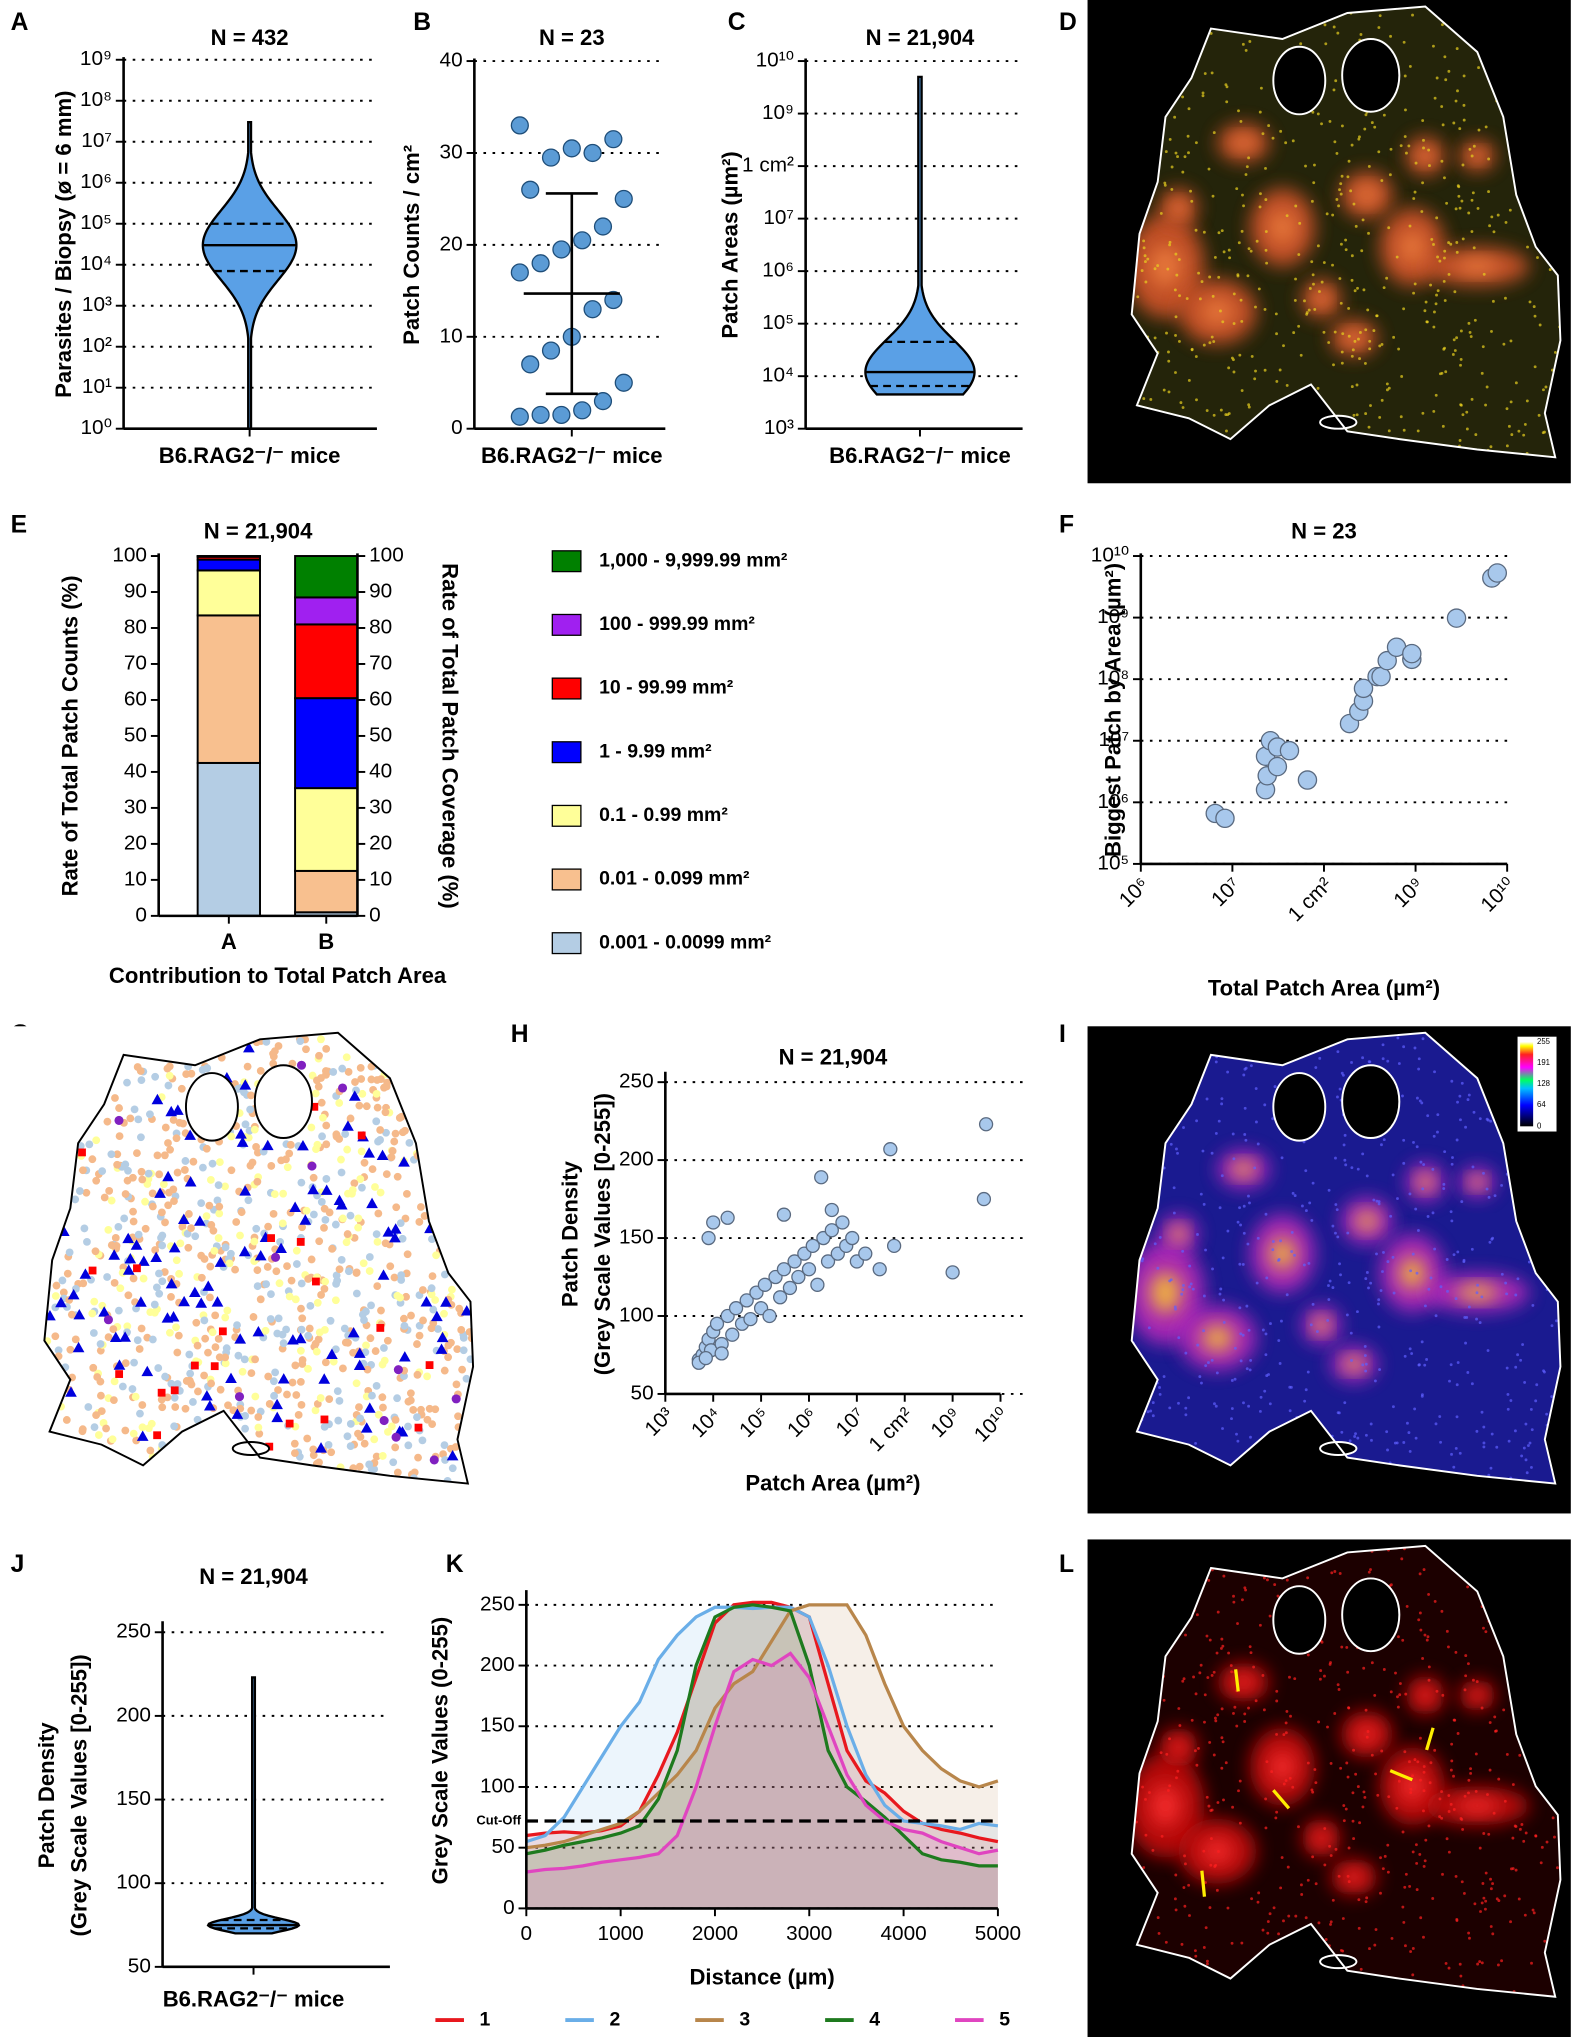  Describe the element at coordinates (768, 165) in the screenshot. I see `y-tick-label: 1 cm²` at that location.